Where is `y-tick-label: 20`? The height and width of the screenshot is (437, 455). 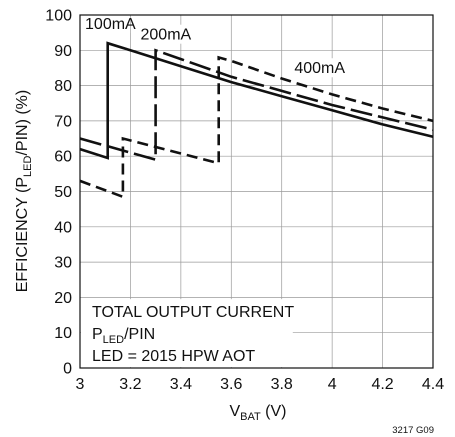 y-tick-label: 20 is located at coordinates (63, 298).